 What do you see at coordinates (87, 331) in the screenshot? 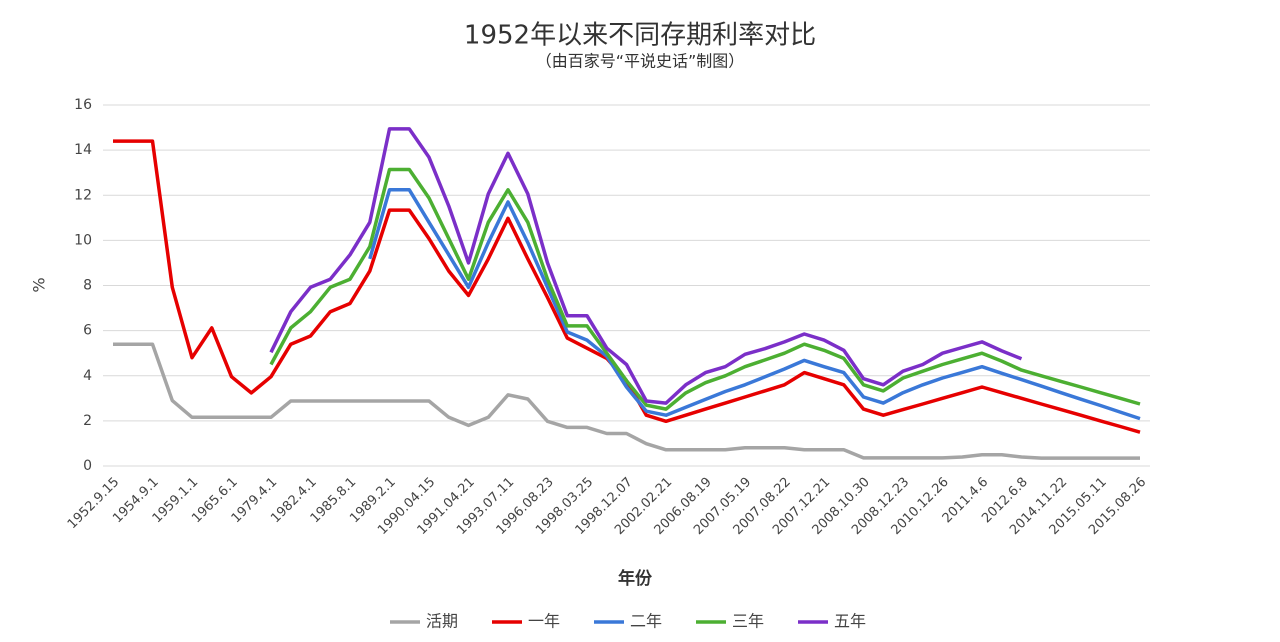
I see `y-tick-label: 6` at bounding box center [87, 331].